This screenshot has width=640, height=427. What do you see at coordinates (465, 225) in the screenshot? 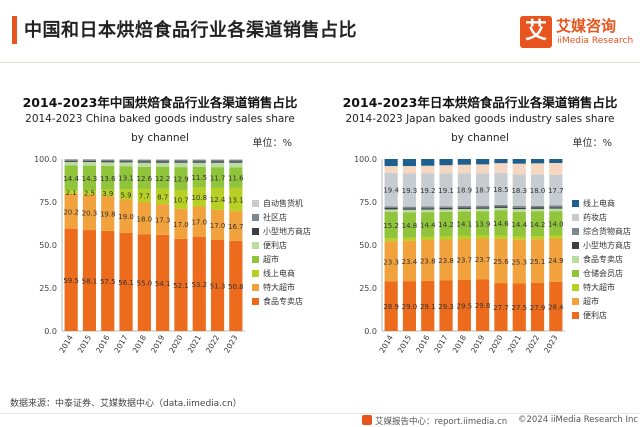
I see `japan-data-label: 14.1` at bounding box center [465, 225].